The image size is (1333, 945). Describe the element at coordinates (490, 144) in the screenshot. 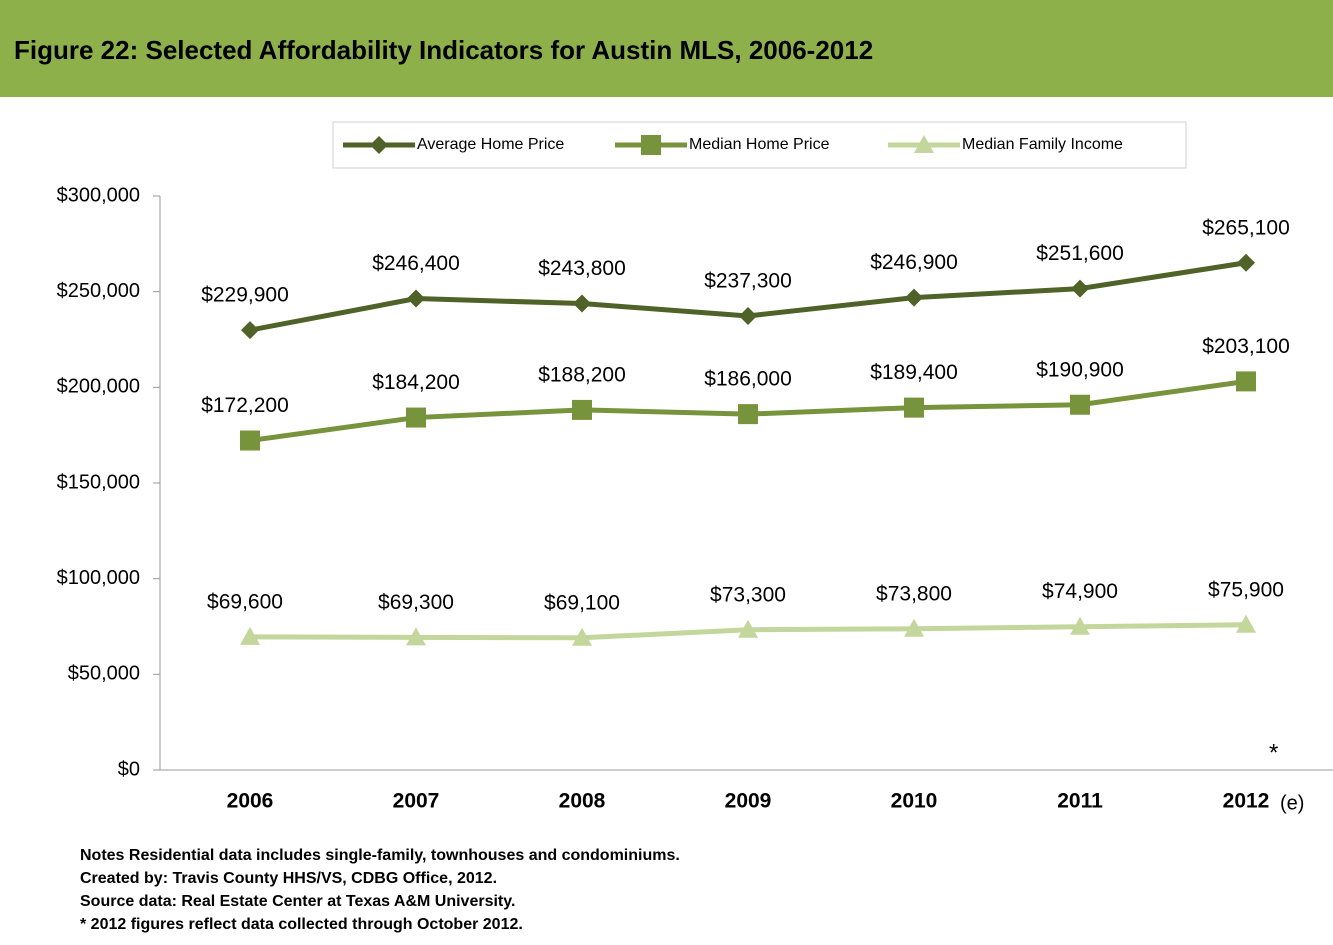

I see `legend-label: Average Home Price` at that location.